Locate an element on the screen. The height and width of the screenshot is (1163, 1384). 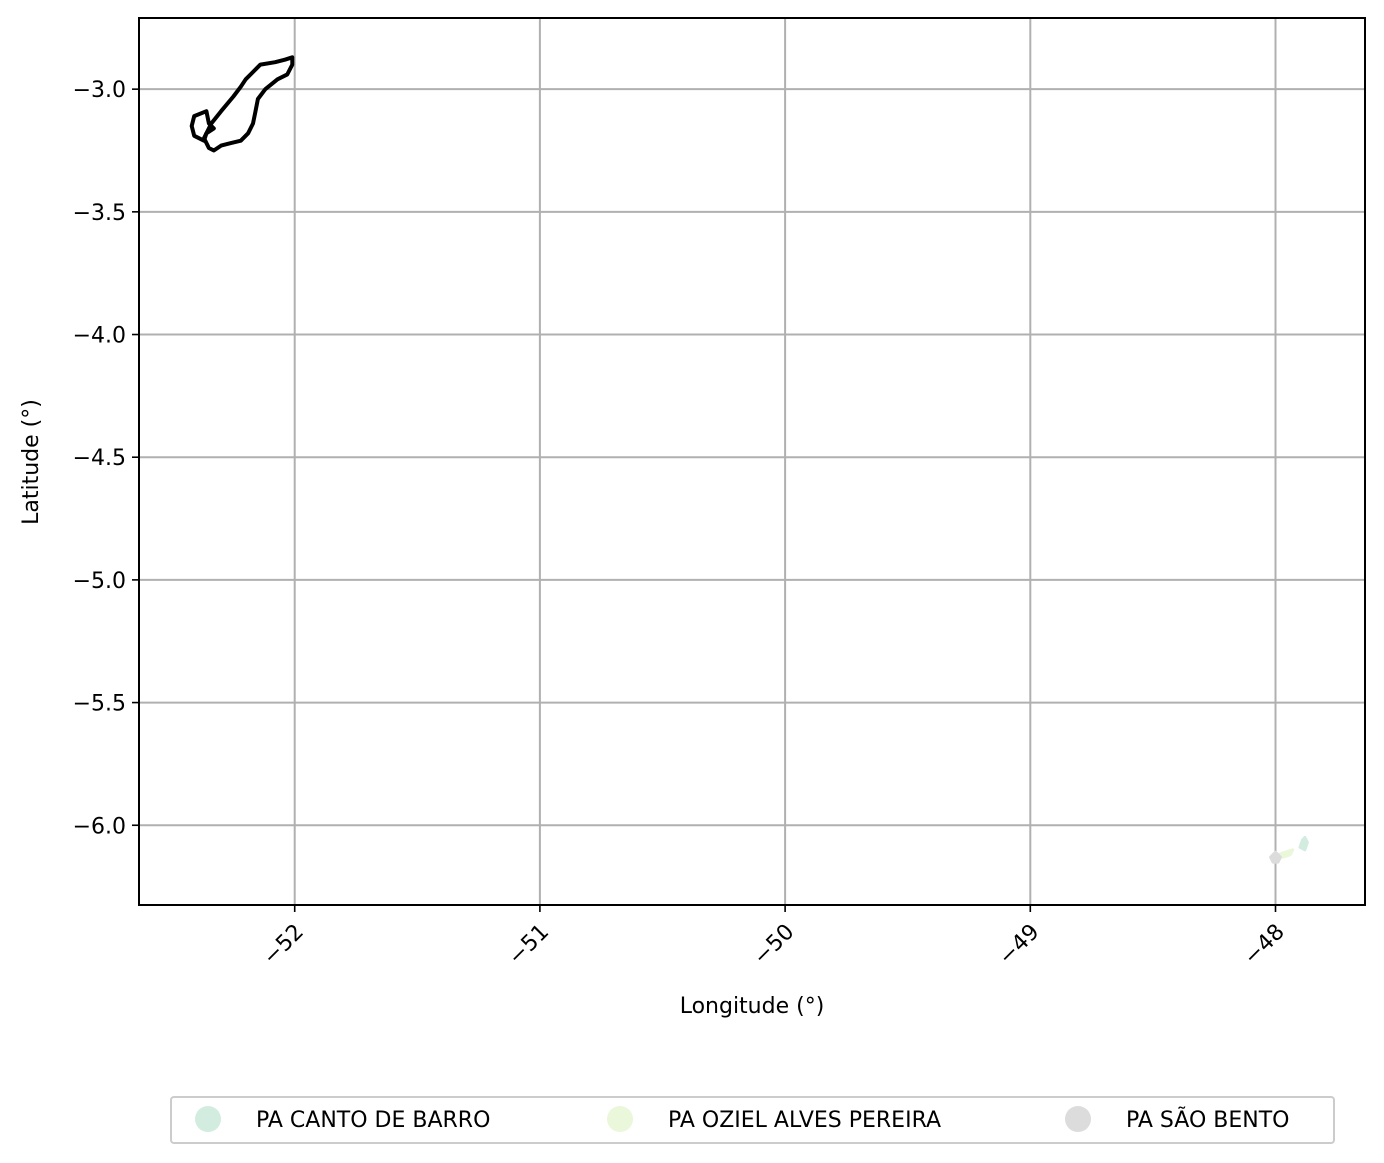
legend-frame is located at coordinates (752, 1120).